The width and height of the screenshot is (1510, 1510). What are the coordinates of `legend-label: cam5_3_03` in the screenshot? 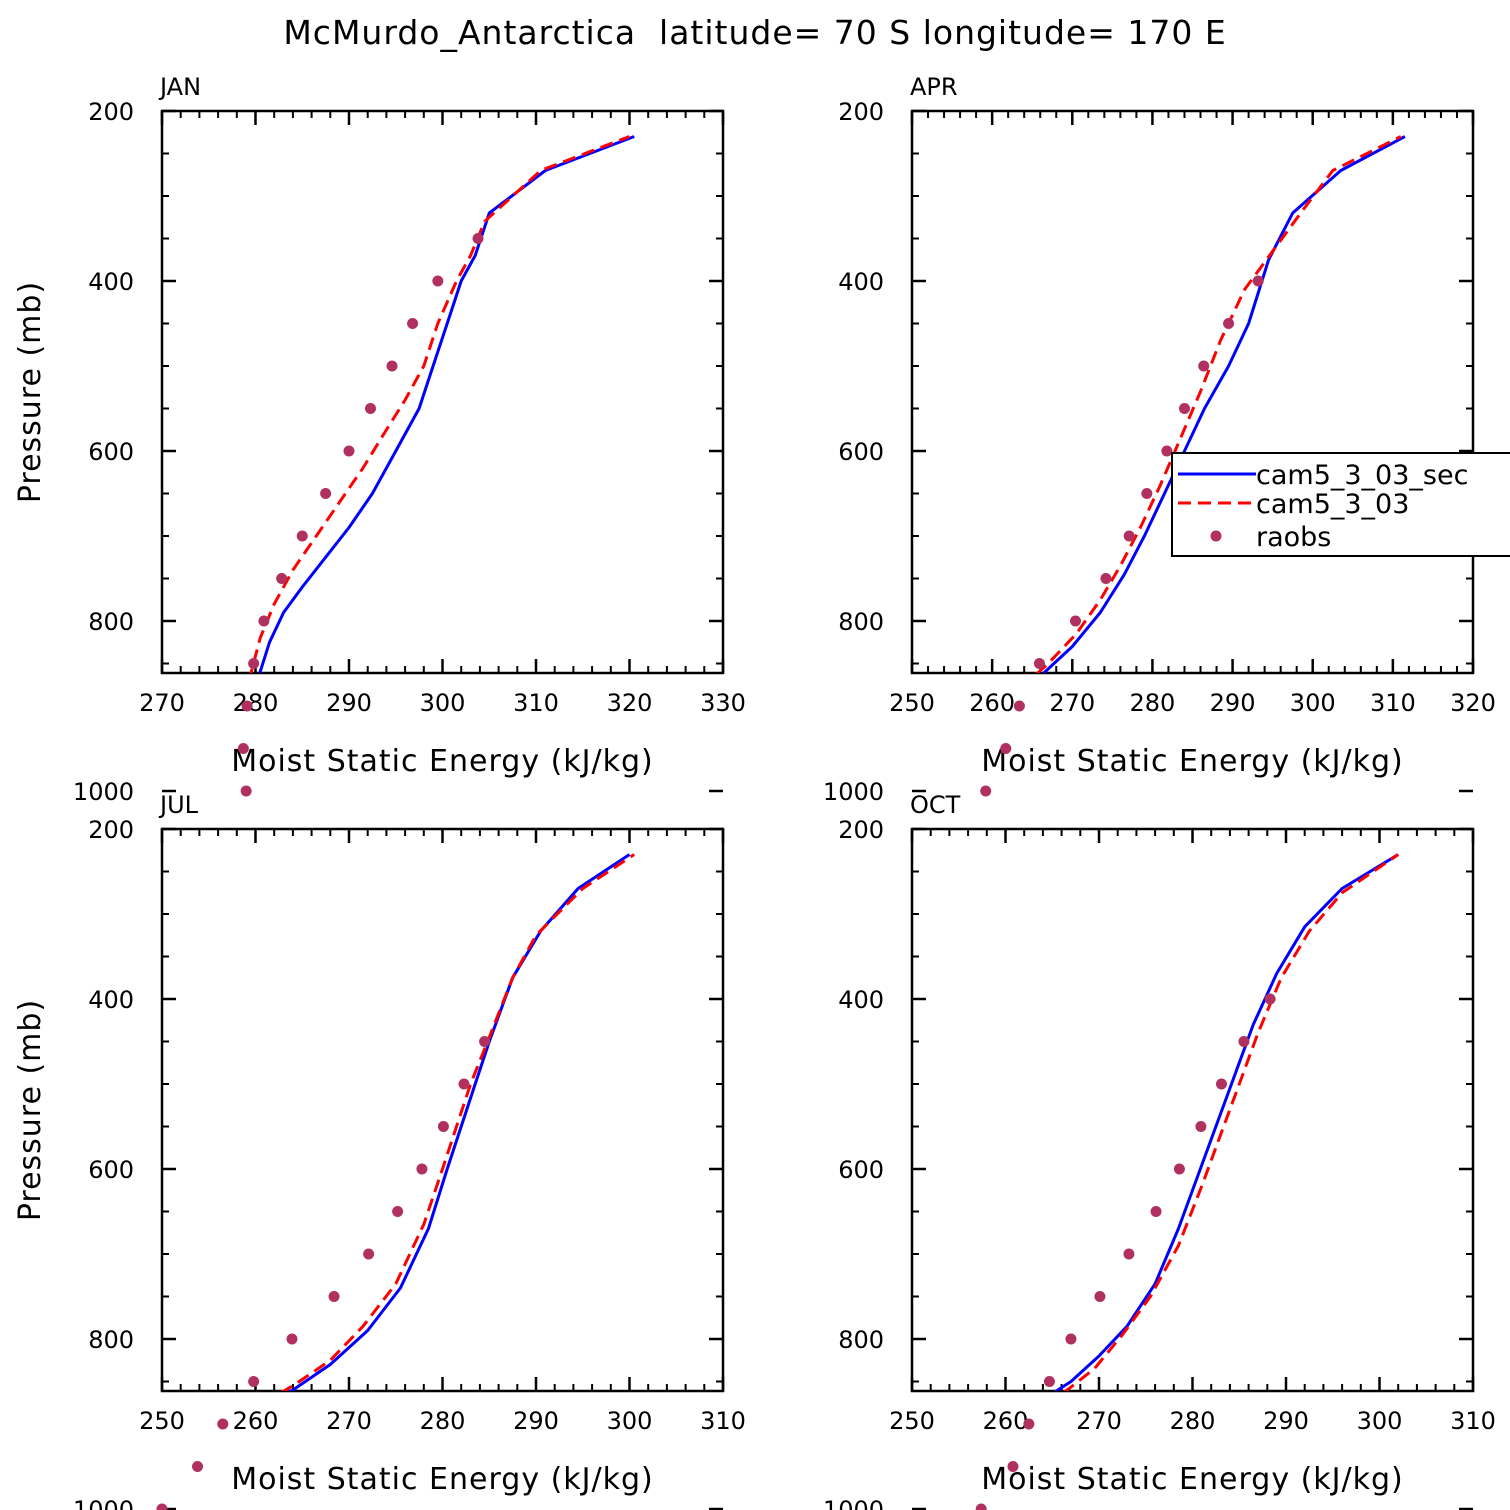 It's located at (1332, 504).